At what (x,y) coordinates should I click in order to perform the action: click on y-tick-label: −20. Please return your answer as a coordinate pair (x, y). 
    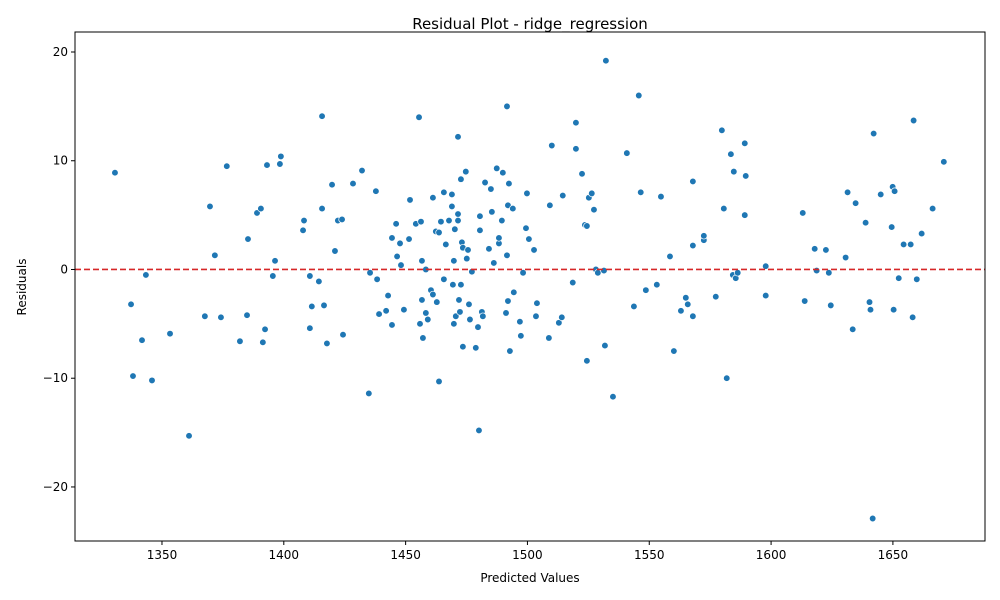
    Looking at the image, I should click on (55, 487).